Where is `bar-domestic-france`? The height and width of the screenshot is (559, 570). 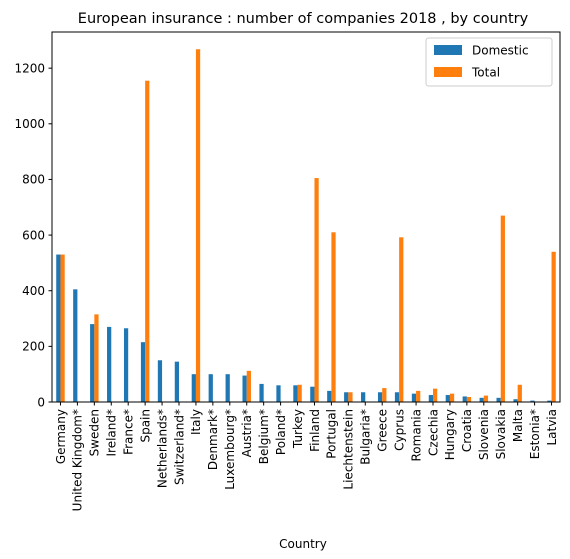
bar-domestic-france is located at coordinates (126, 365).